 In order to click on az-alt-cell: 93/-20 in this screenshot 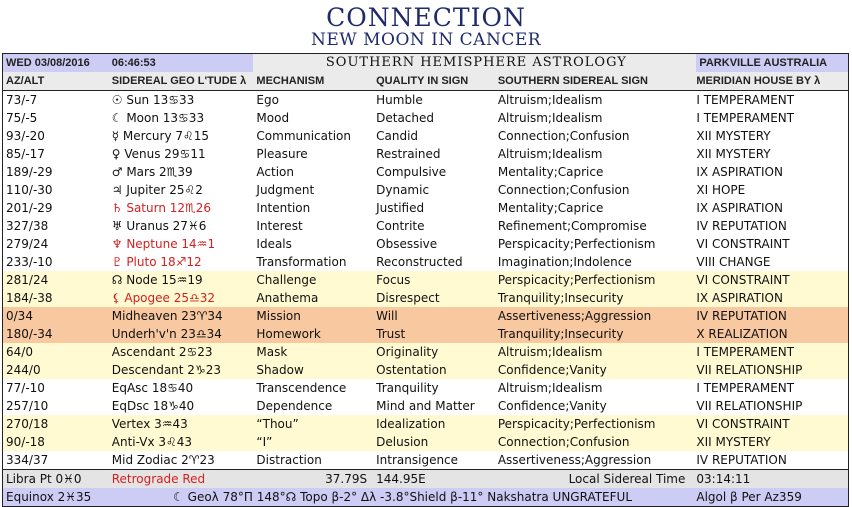, I will do `click(25, 136)`.